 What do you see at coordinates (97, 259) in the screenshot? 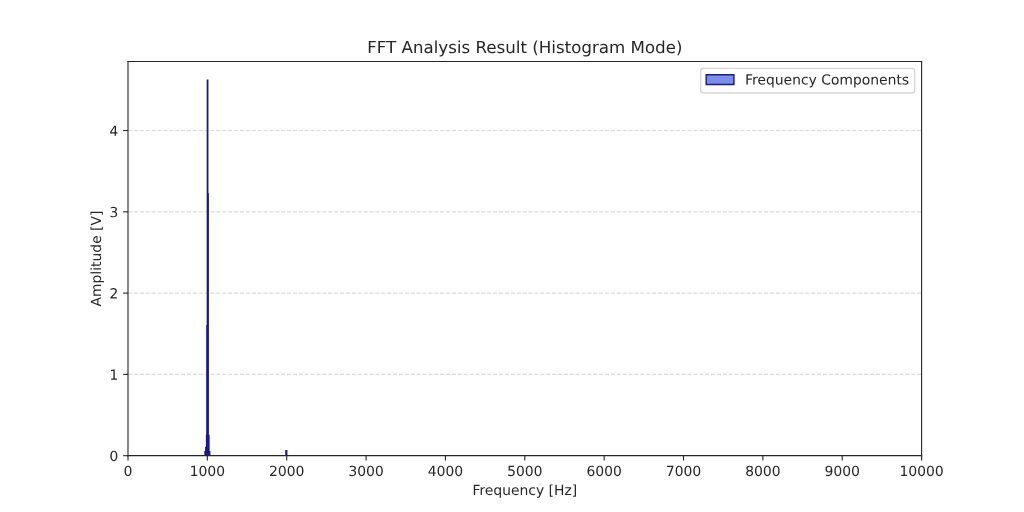
I see `y-axis-title: Amplitude [V]` at bounding box center [97, 259].